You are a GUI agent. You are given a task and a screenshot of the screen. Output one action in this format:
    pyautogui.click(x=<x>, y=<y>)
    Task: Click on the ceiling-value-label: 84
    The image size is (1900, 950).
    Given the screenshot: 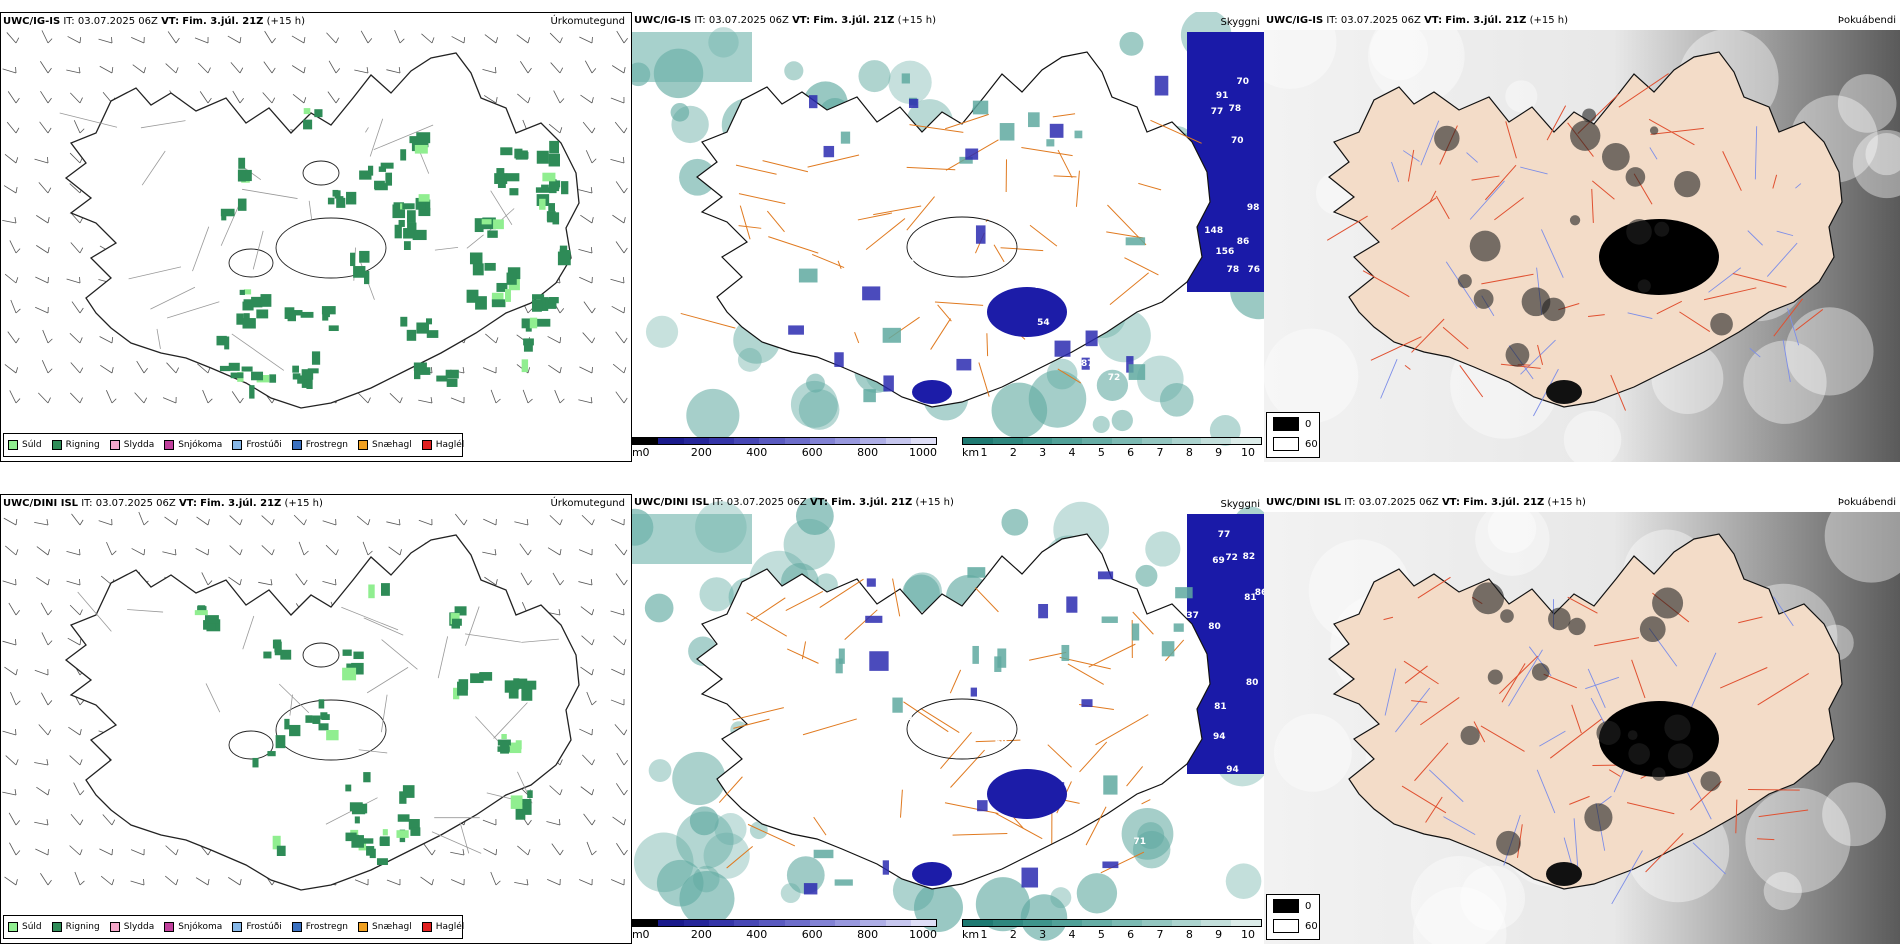 What is the action you would take?
    pyautogui.click(x=1047, y=670)
    